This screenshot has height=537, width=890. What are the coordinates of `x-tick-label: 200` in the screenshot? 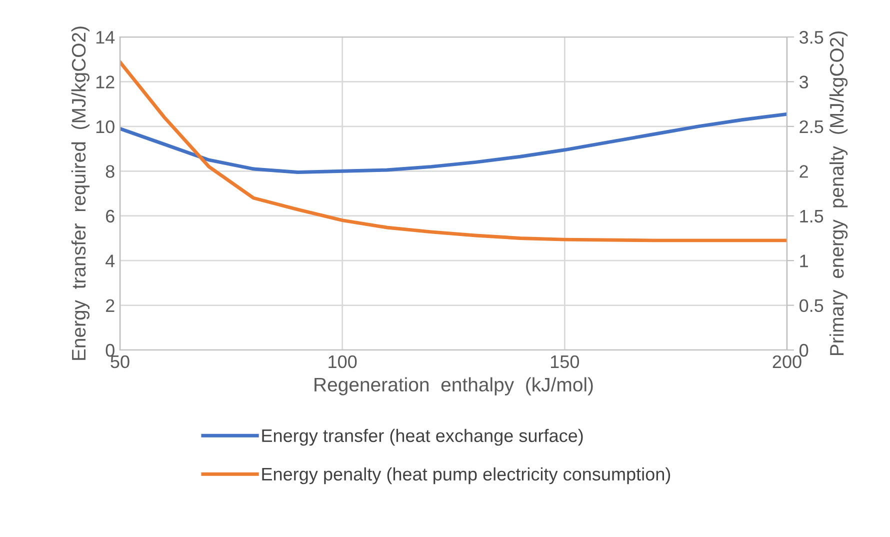 It's located at (787, 361).